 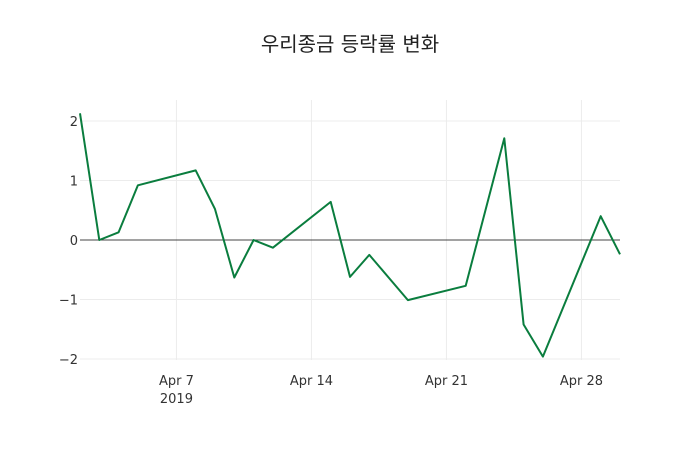 I want to click on x-tick-label: Apr 28, so click(x=581, y=381).